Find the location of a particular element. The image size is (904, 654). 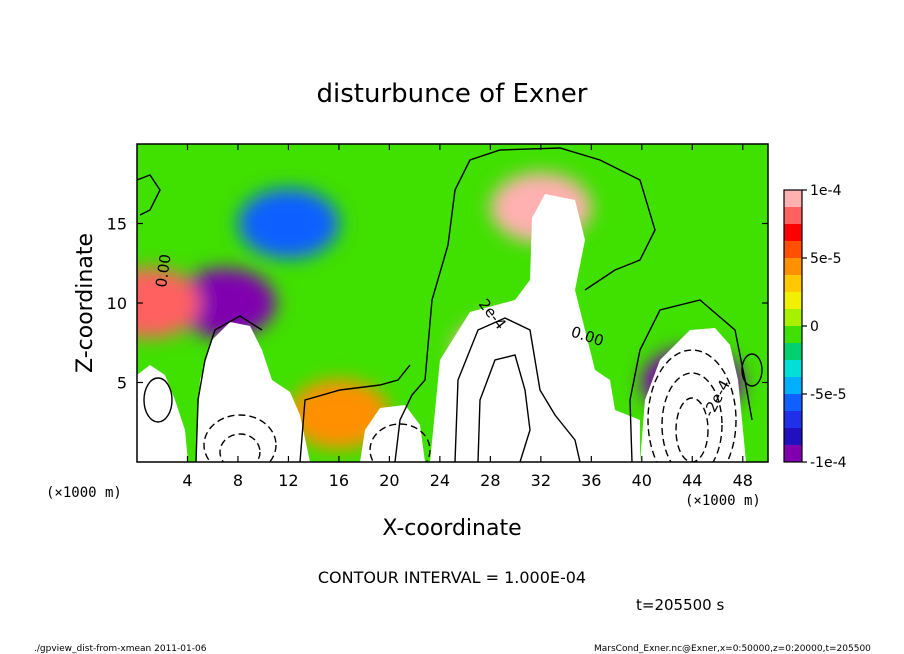

white-left-region is located at coordinates (253, 392).